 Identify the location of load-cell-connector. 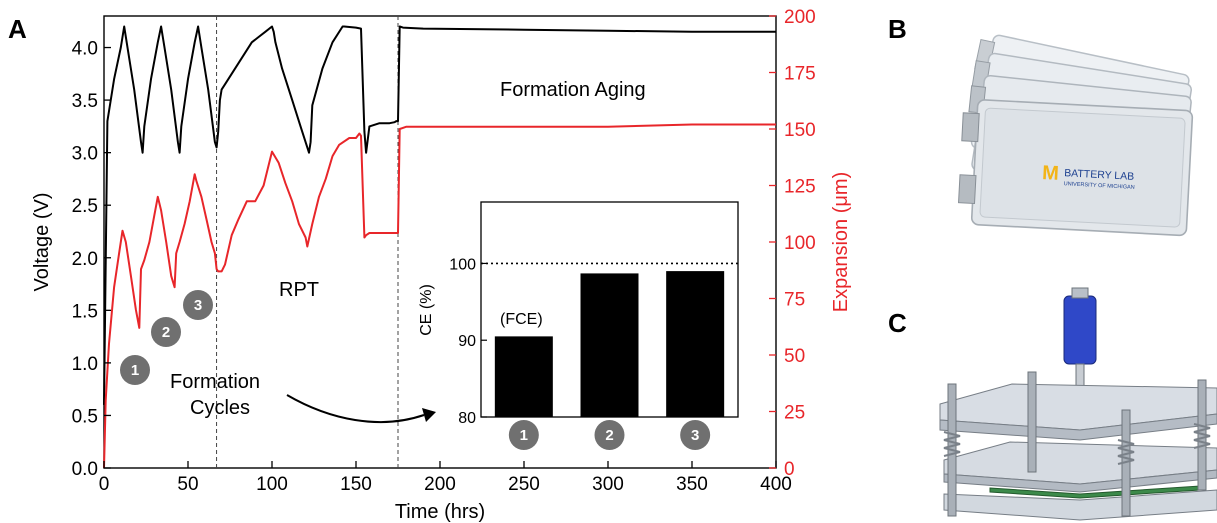
(1080, 293).